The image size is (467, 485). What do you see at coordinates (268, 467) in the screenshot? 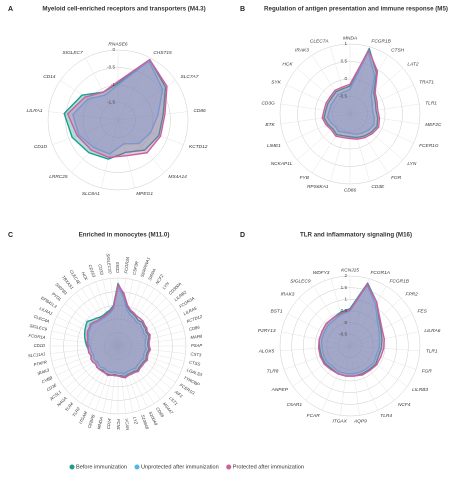
I see `legend-label: Protected after immunization` at bounding box center [268, 467].